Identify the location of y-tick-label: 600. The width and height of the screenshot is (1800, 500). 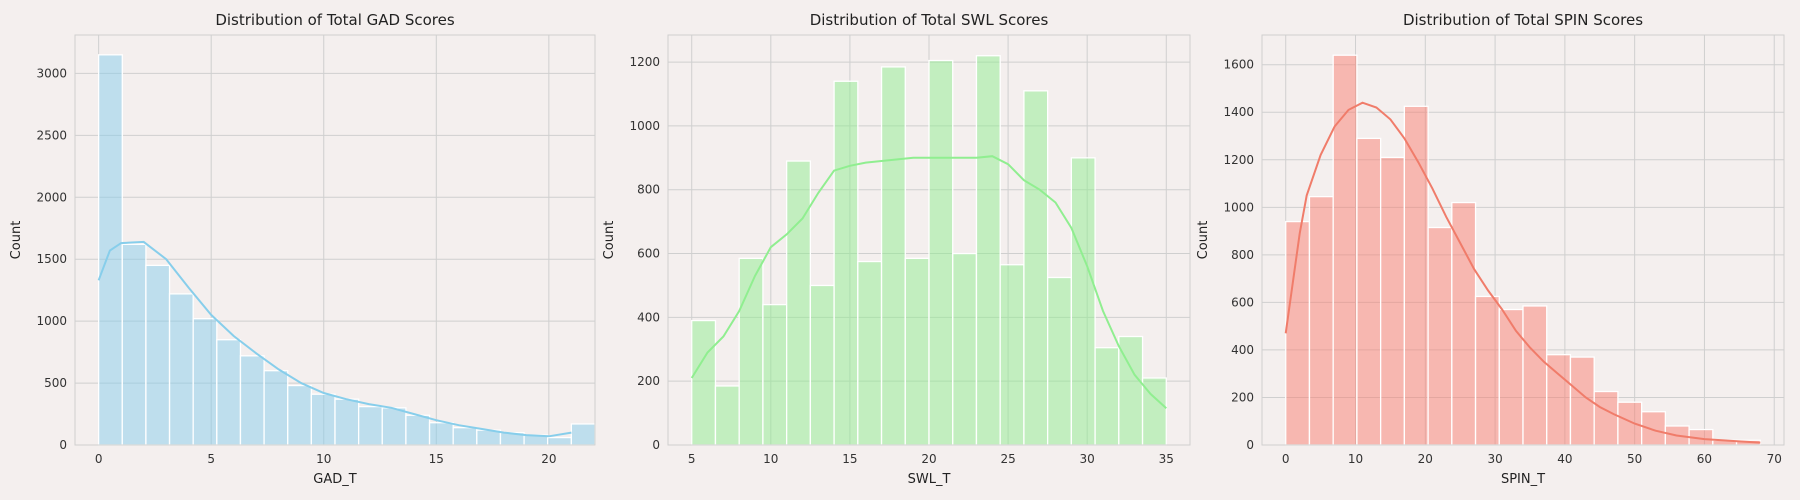
(648, 254).